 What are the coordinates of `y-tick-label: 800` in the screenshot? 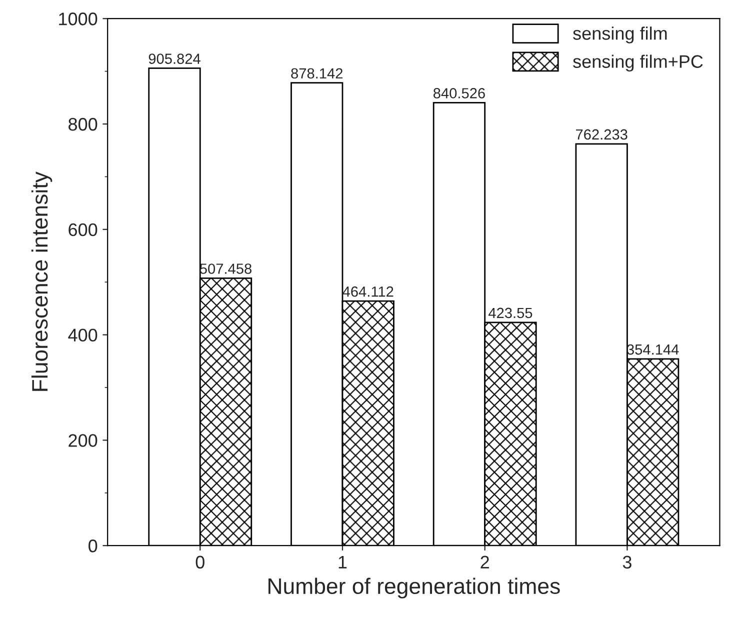 It's located at (83, 124).